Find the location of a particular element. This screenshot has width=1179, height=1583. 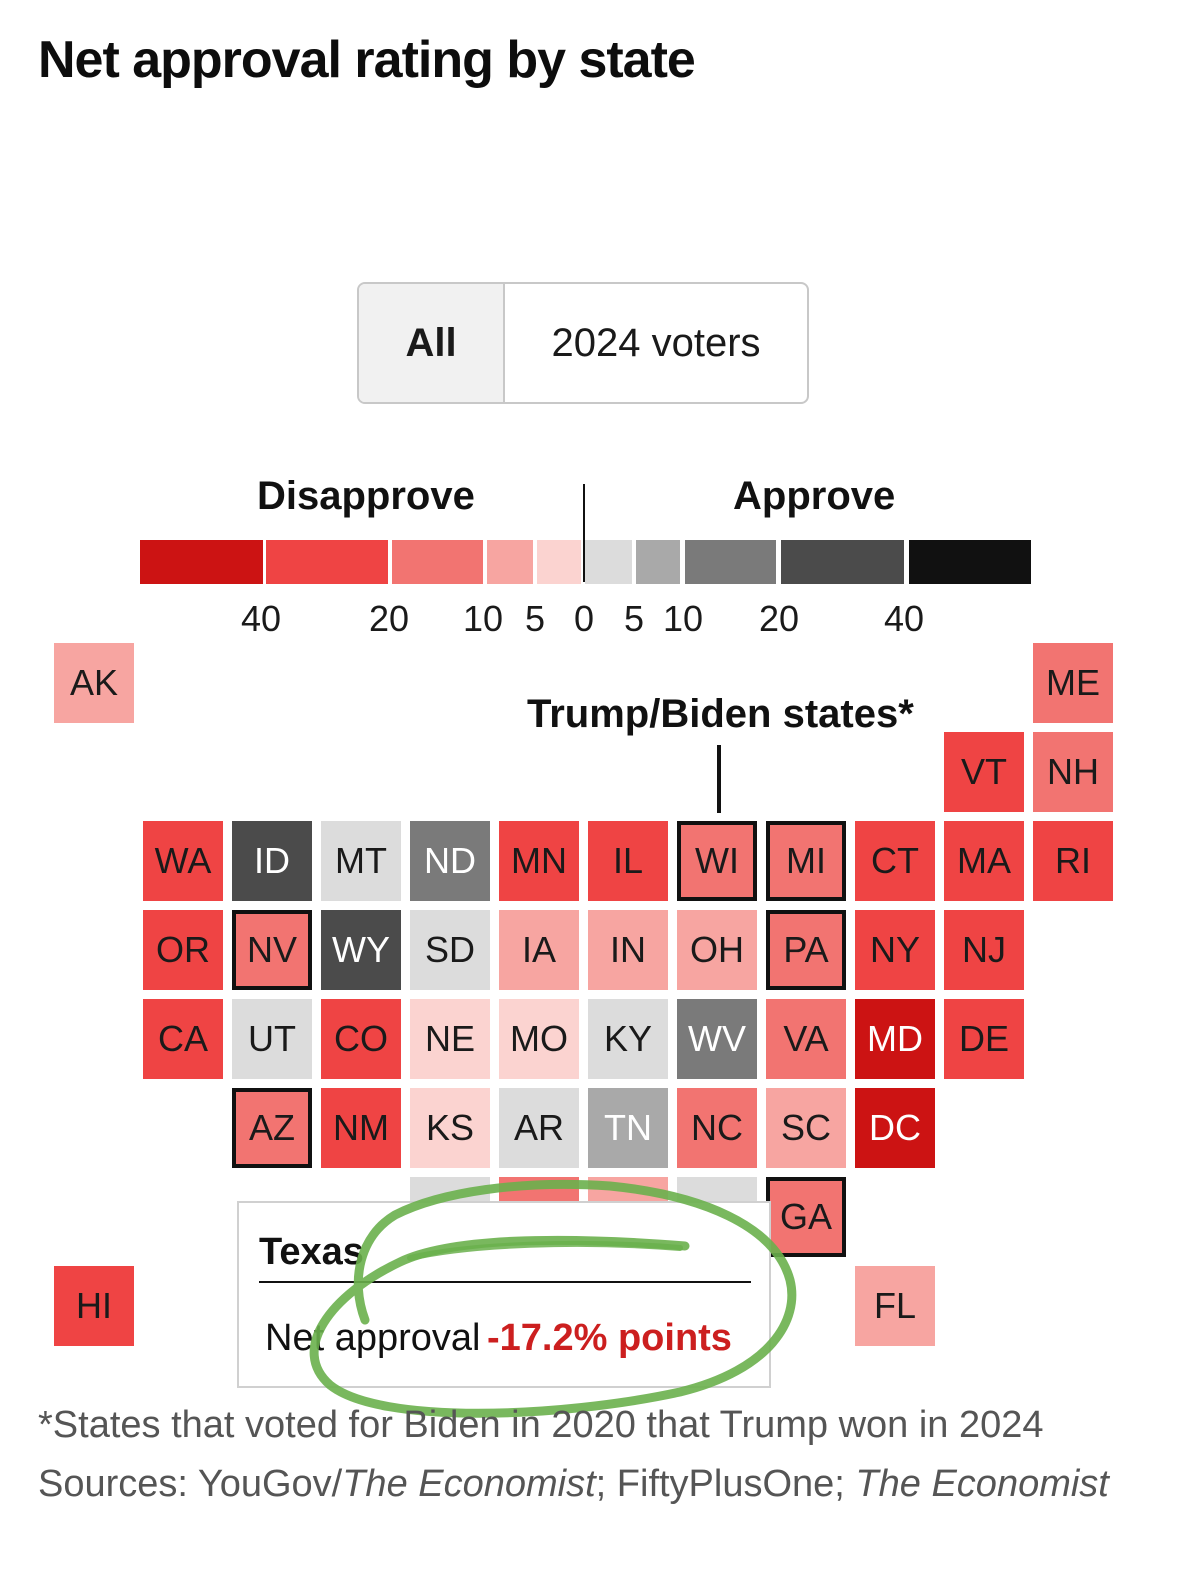

state-tile-ma: MA is located at coordinates (984, 861).